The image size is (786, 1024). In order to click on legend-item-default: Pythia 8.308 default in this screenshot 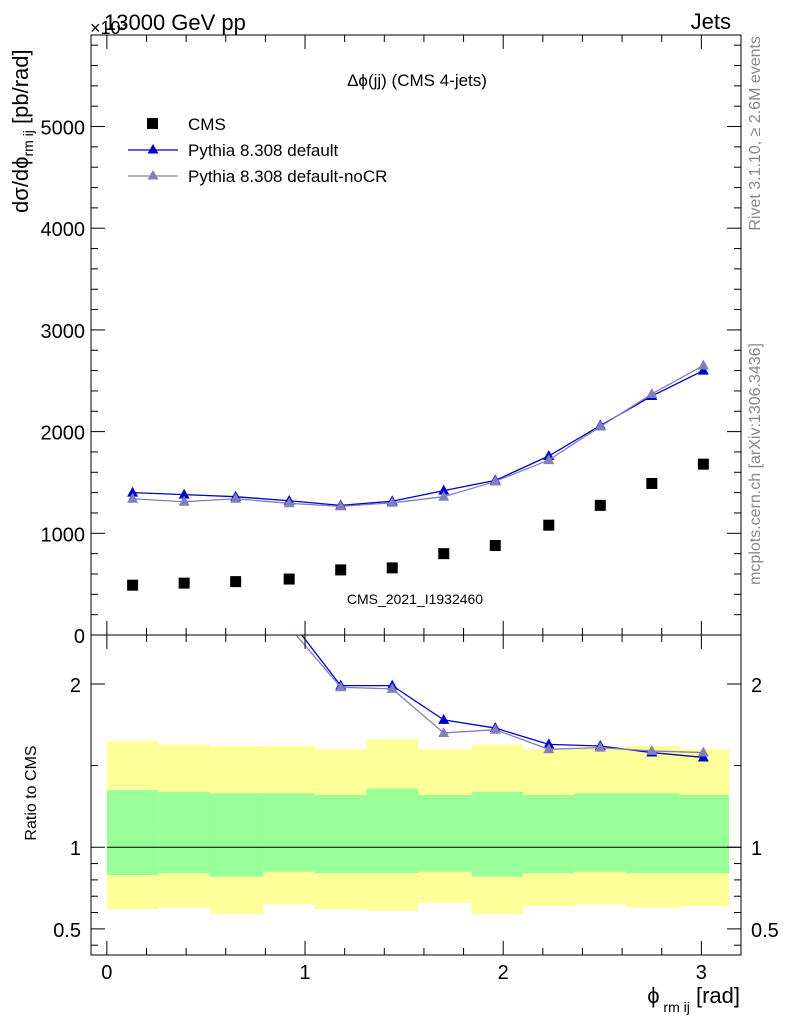, I will do `click(233, 150)`.